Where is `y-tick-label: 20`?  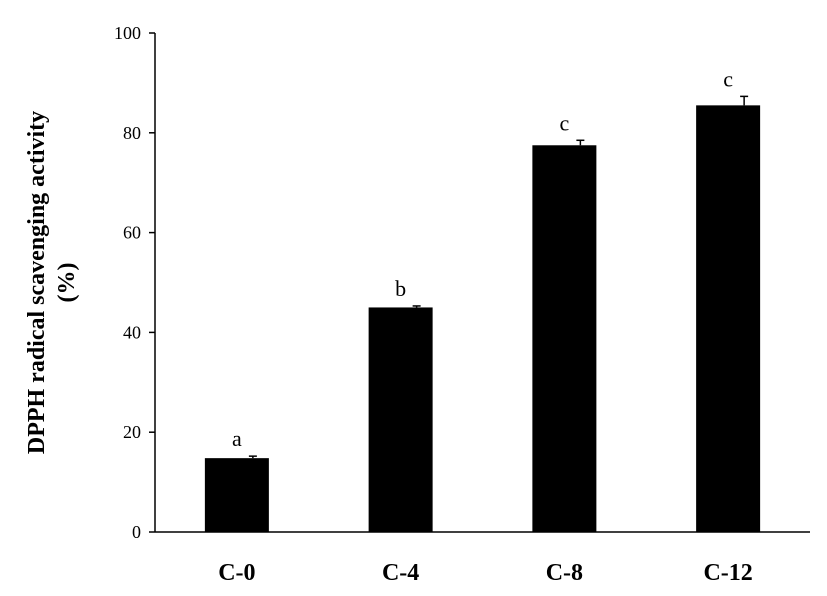
y-tick-label: 20 is located at coordinates (132, 432).